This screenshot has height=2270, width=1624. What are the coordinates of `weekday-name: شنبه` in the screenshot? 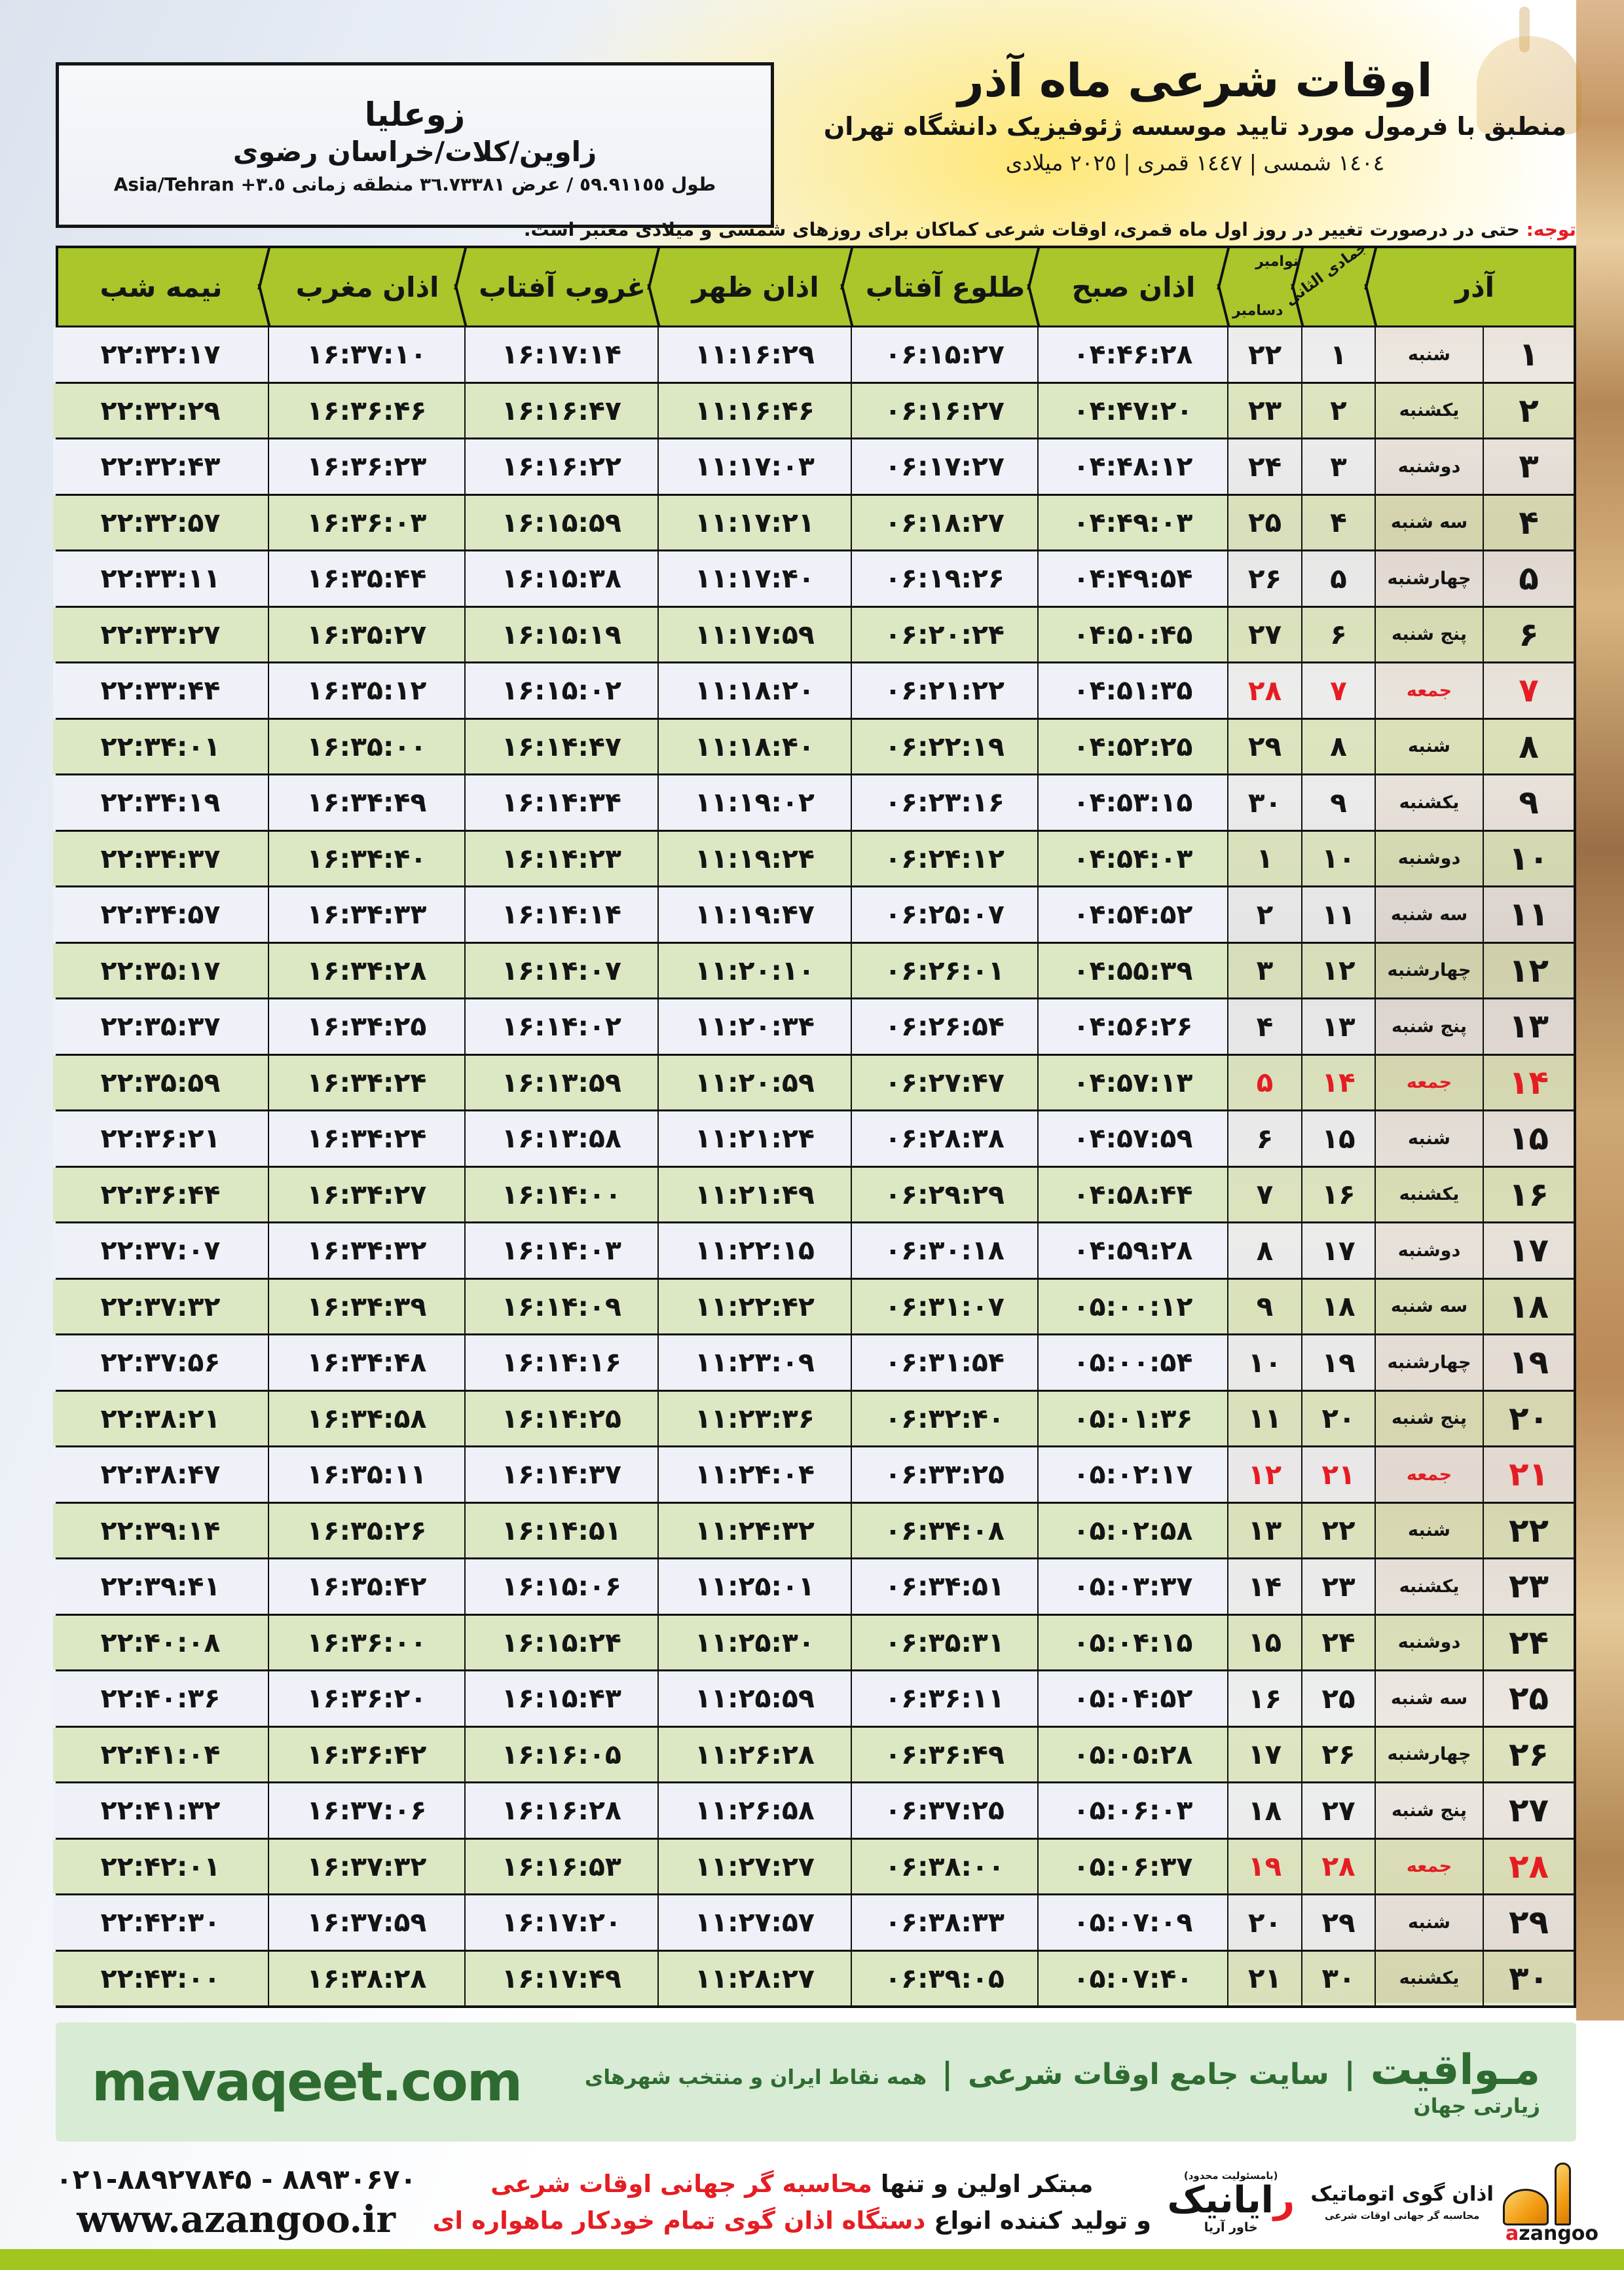 It's located at (1430, 746).